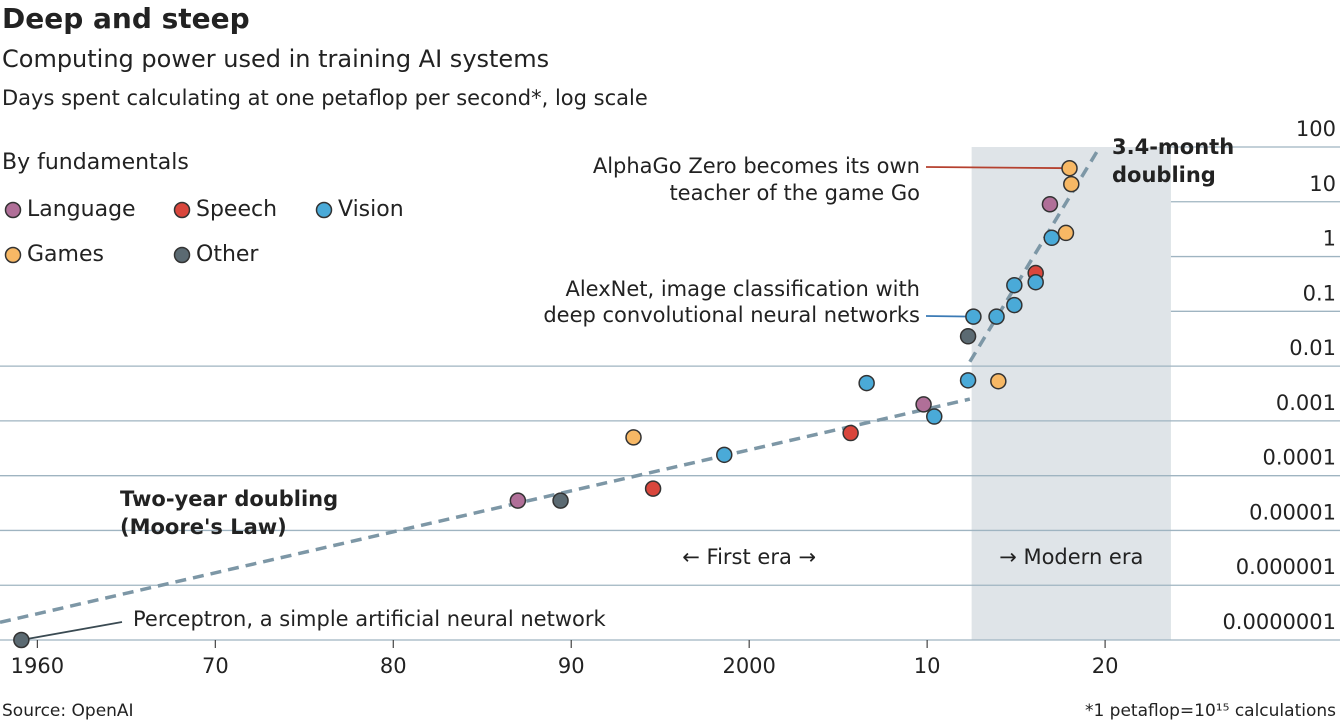  I want to click on annotation: deep convolutional neural networks, so click(731, 315).